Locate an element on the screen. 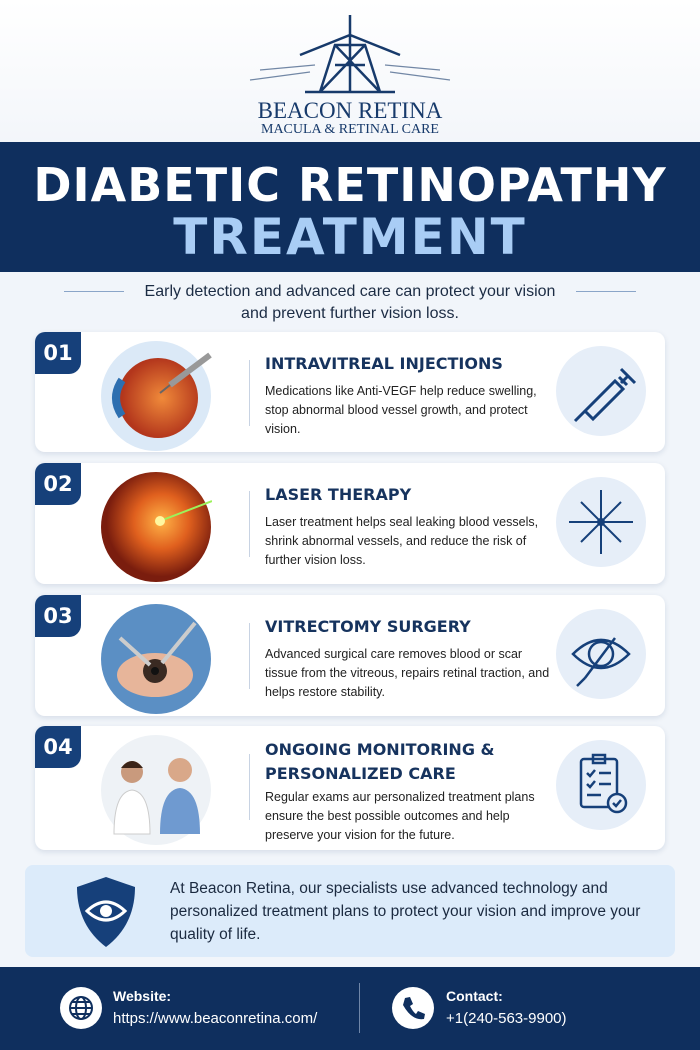  header: BEACON RETINA MACULA & RETINAL CARE is located at coordinates (350, 71).